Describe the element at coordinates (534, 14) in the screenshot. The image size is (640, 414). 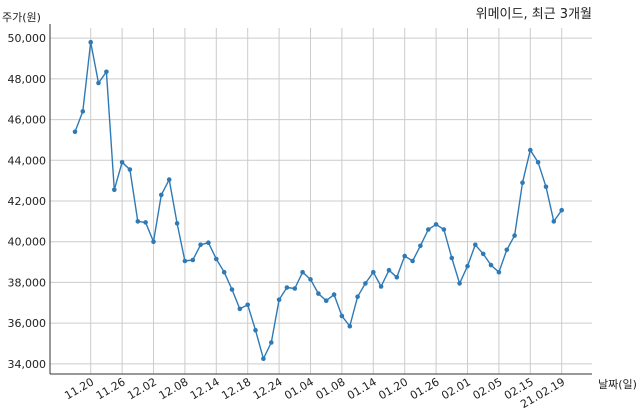
I see `chart-title: 위메이드, 최근 3개월` at that location.